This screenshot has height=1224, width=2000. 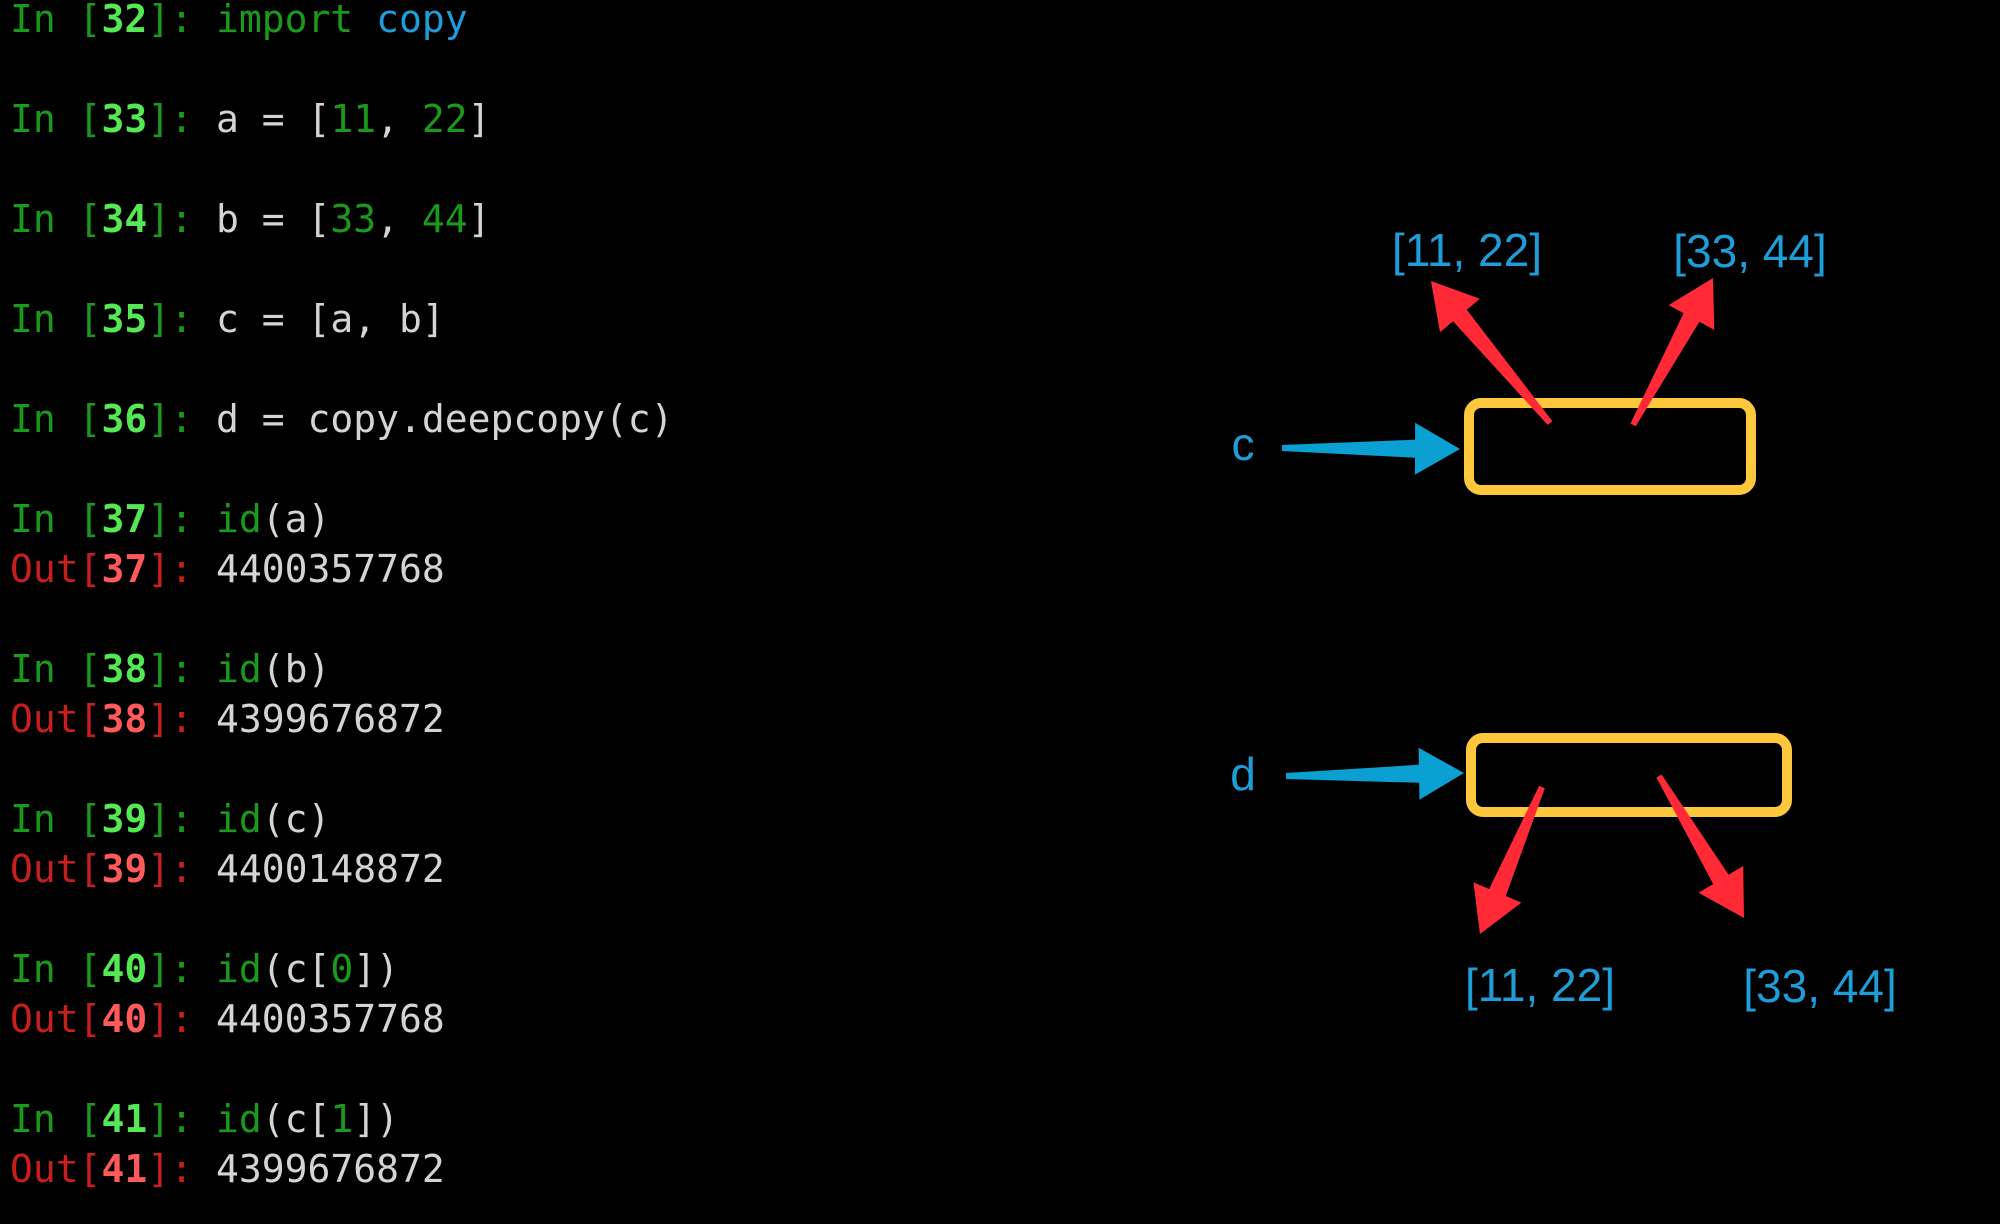 I want to click on c-target-list-a: [11, 22], so click(x=1467, y=250).